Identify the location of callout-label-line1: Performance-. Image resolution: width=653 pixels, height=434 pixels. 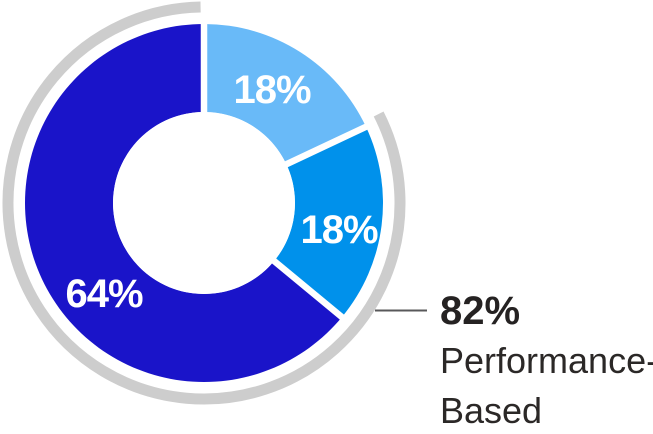
(546, 360).